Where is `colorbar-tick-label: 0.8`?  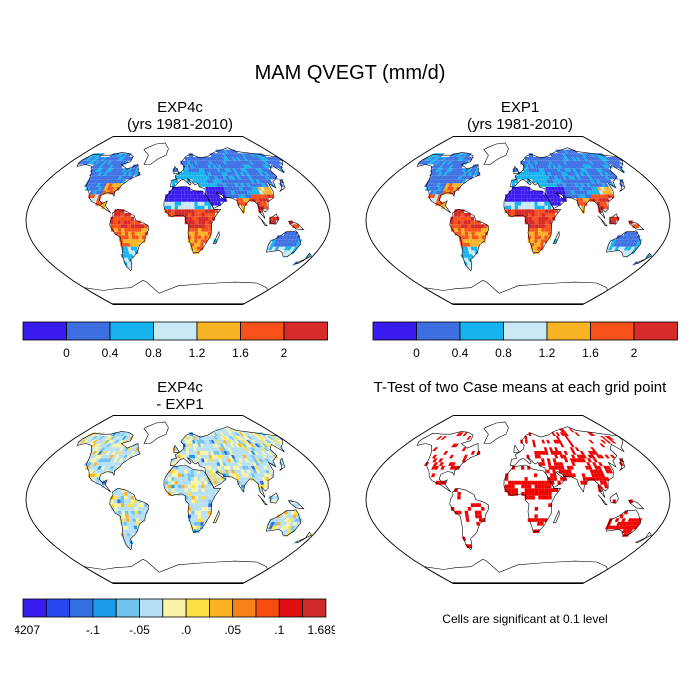
colorbar-tick-label: 0.8 is located at coordinates (503, 353).